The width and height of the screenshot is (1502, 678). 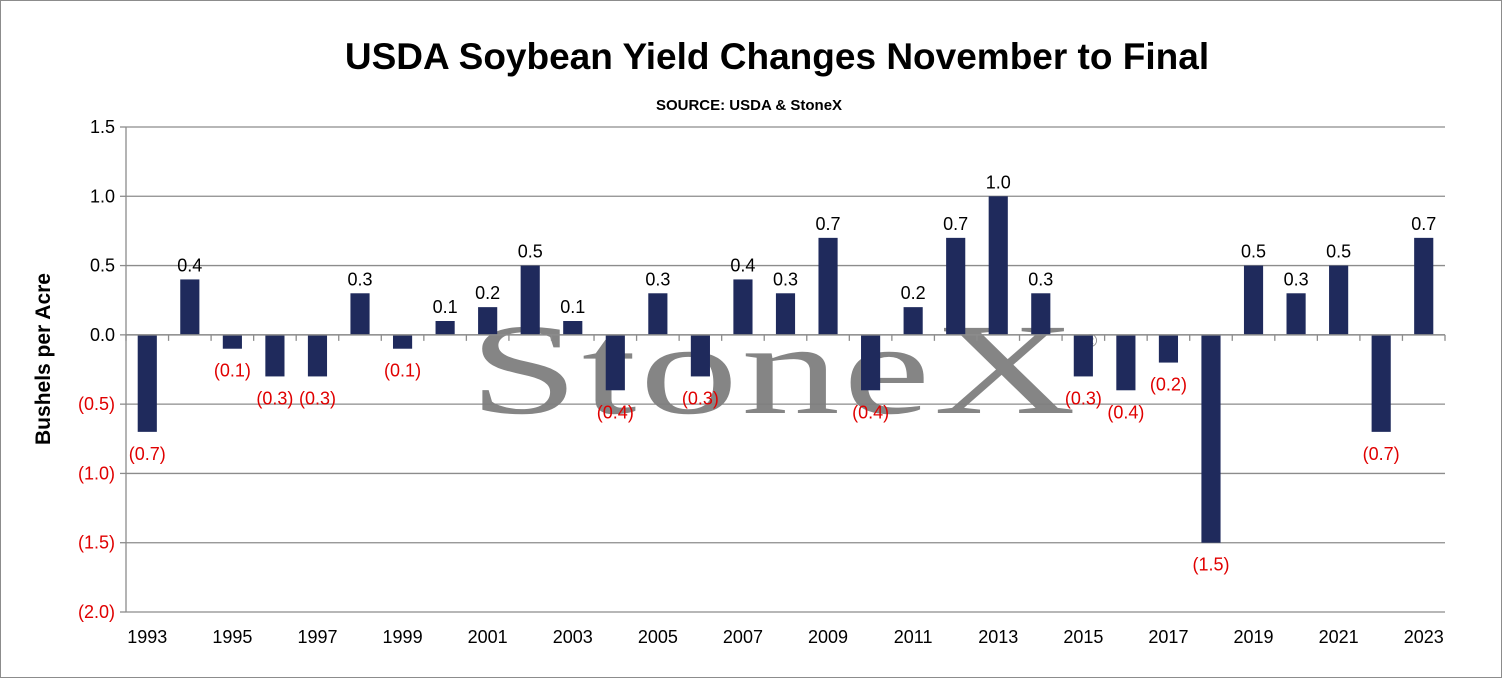 I want to click on x-tick-label: 2023, so click(x=1424, y=637).